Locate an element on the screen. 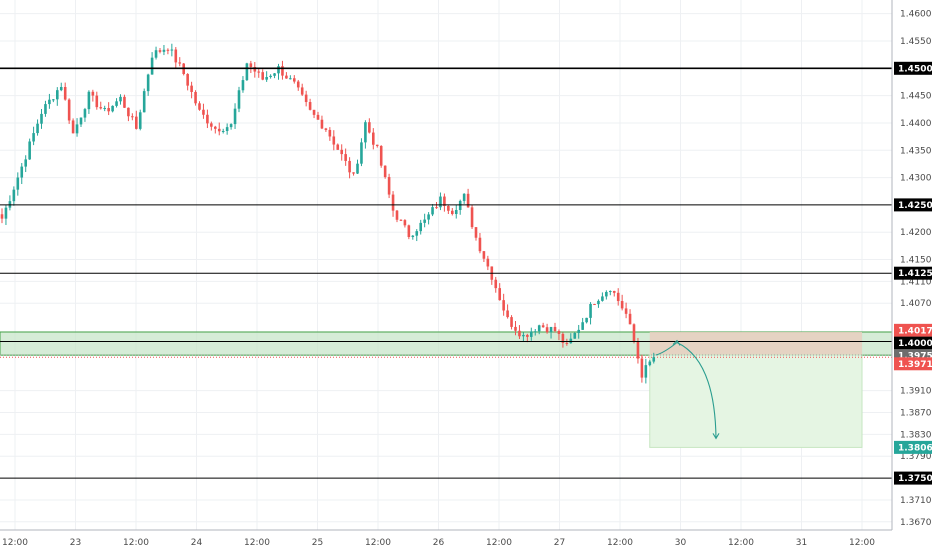 This screenshot has height=550, width=932. level-tag-14125-bg is located at coordinates (913, 273).